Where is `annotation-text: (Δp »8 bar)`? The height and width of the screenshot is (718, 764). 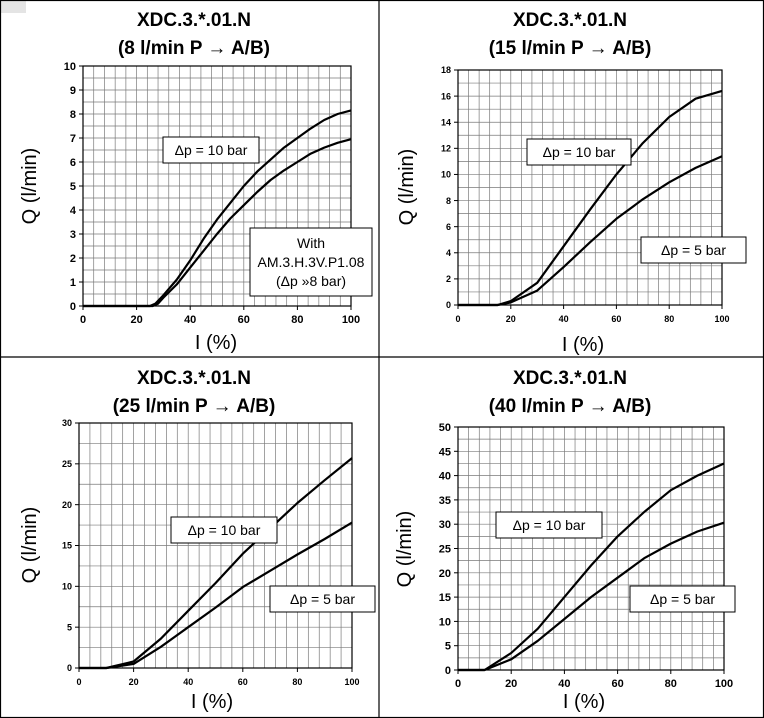
annotation-text: (Δp »8 bar) is located at coordinates (311, 281).